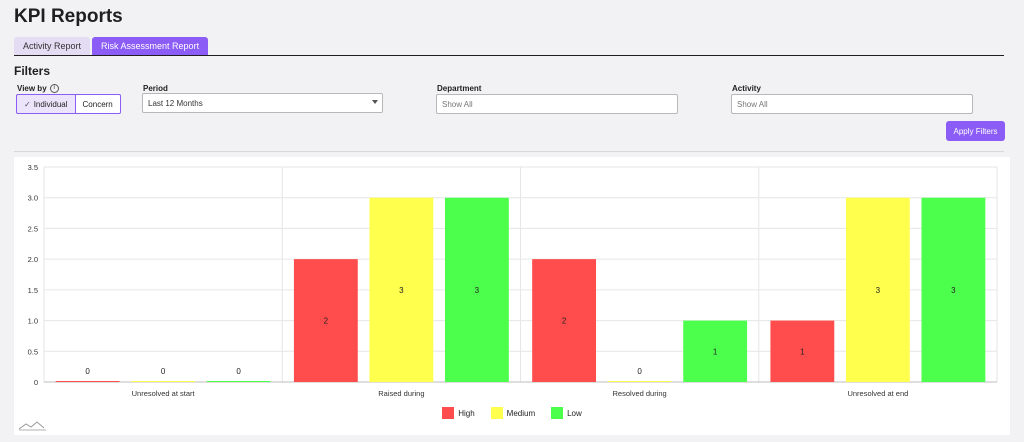 This screenshot has width=1024, height=442. I want to click on y-tick-label: 3.0, so click(33, 198).